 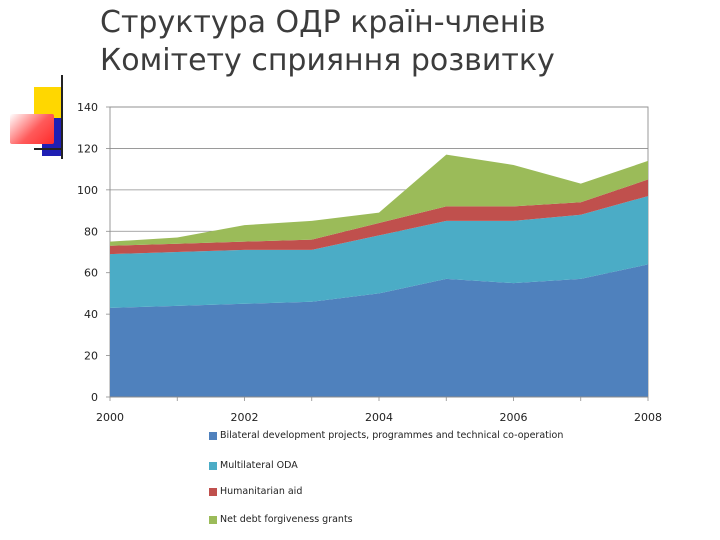 What do you see at coordinates (110, 417) in the screenshot?
I see `x-tick-label: 2000` at bounding box center [110, 417].